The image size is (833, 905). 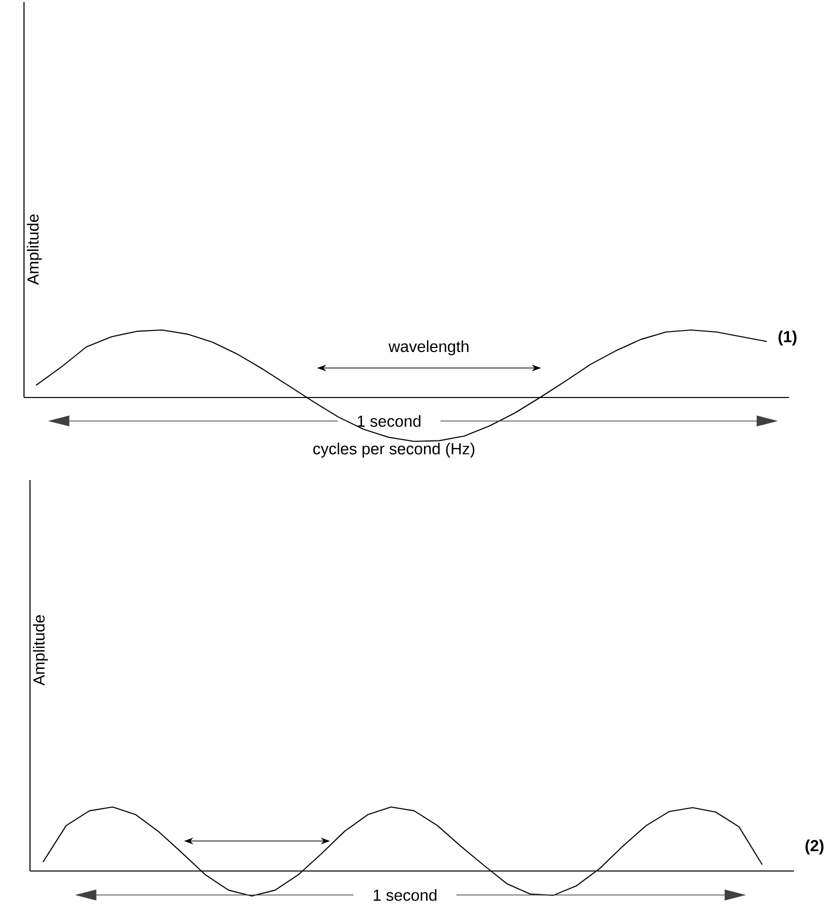 What do you see at coordinates (787, 338) in the screenshot?
I see `series-label: (1)` at bounding box center [787, 338].